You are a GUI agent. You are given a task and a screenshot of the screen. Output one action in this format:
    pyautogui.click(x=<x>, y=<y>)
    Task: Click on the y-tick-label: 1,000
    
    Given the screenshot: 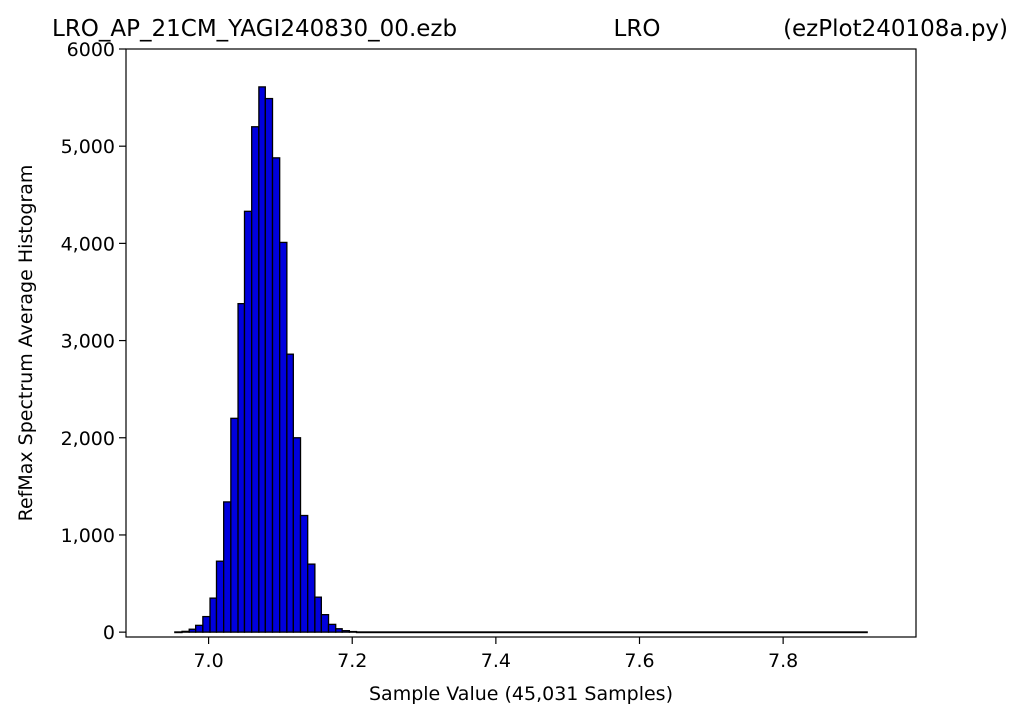 What is the action you would take?
    pyautogui.click(x=88, y=536)
    